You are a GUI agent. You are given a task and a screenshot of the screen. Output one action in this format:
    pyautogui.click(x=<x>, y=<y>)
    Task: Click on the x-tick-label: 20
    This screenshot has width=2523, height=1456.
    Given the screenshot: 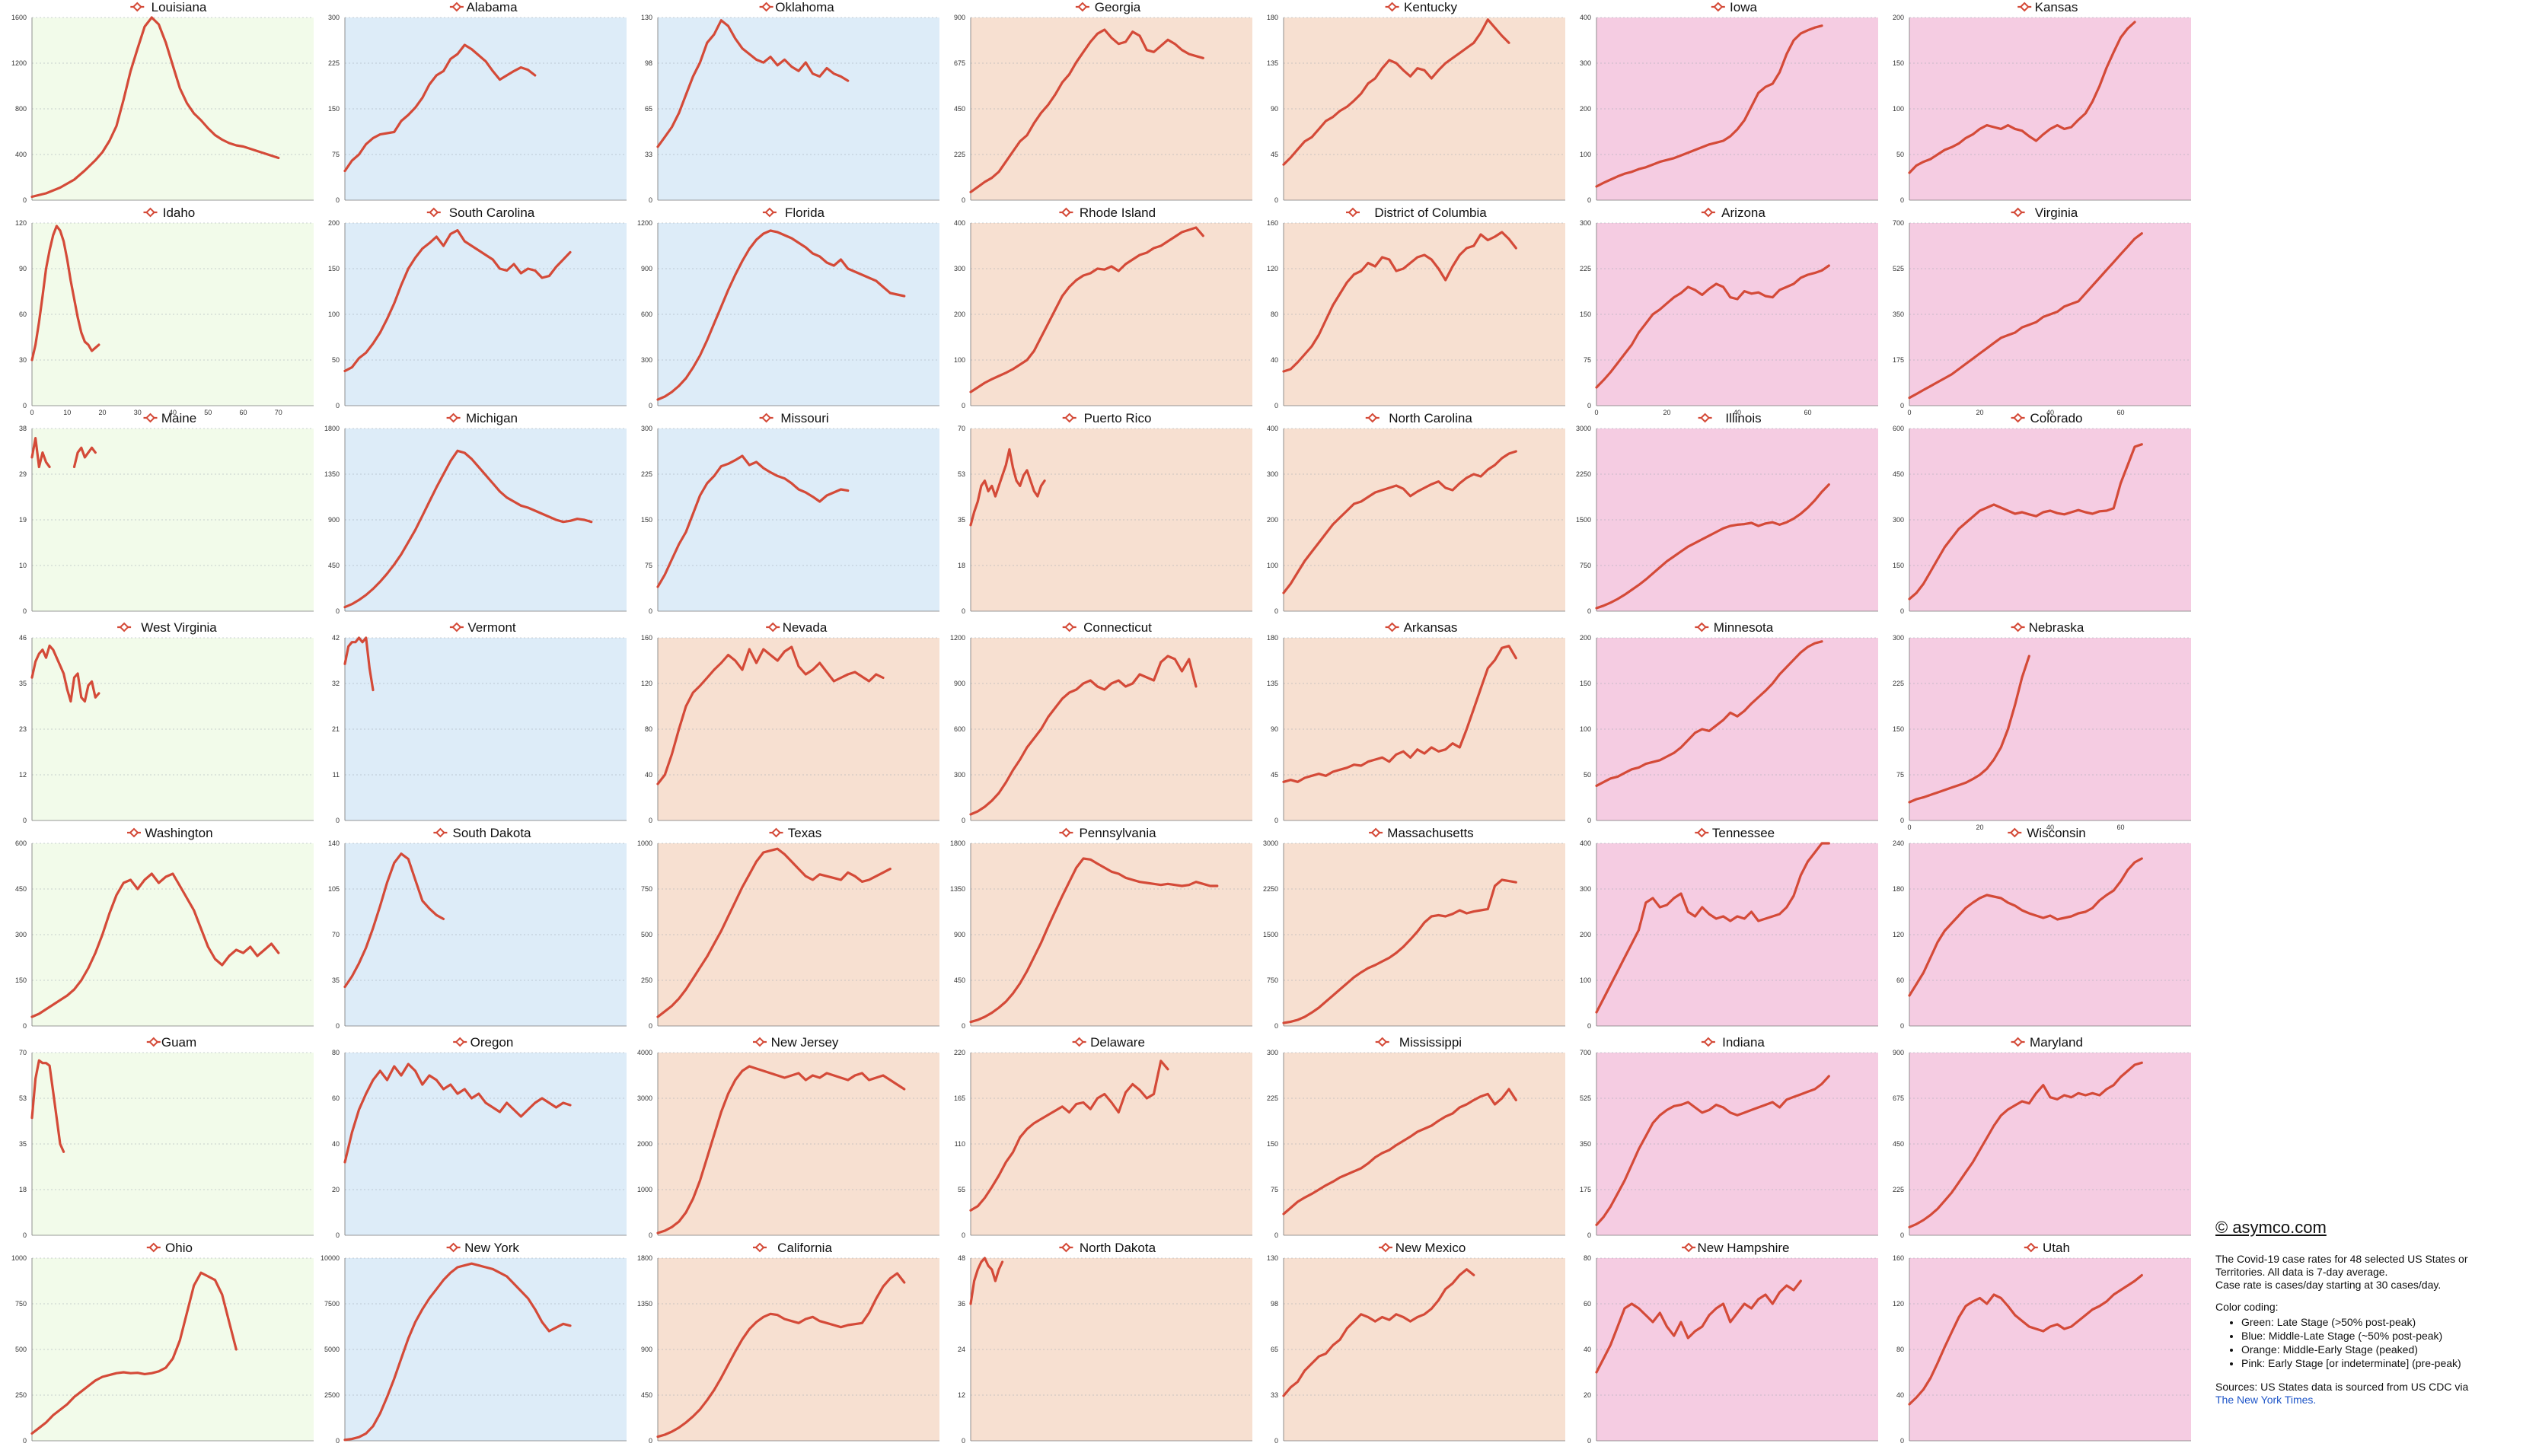 What is the action you would take?
    pyautogui.click(x=1980, y=827)
    